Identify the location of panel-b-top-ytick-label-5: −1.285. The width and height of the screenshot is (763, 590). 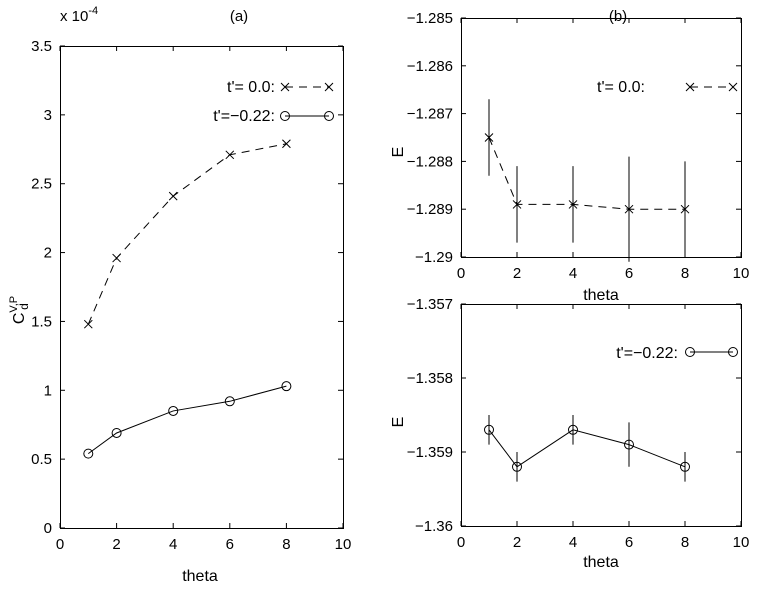
(430, 18).